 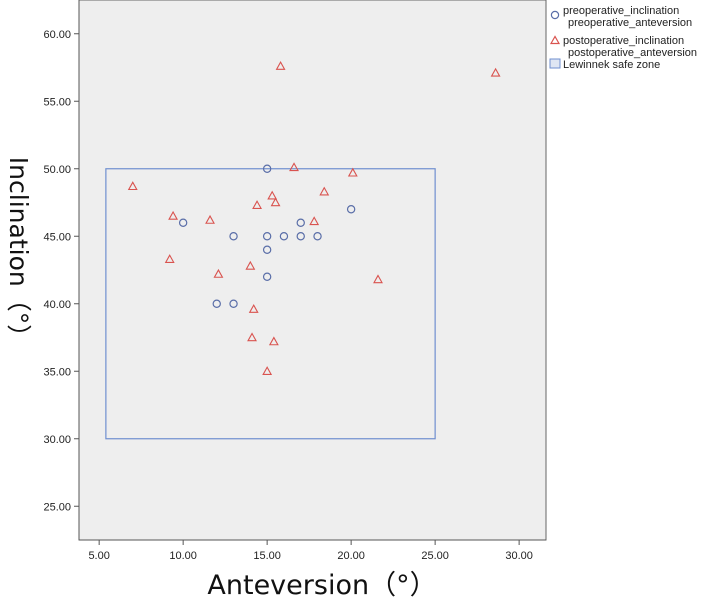 What do you see at coordinates (555, 15) in the screenshot?
I see `legend-marker-preoperative` at bounding box center [555, 15].